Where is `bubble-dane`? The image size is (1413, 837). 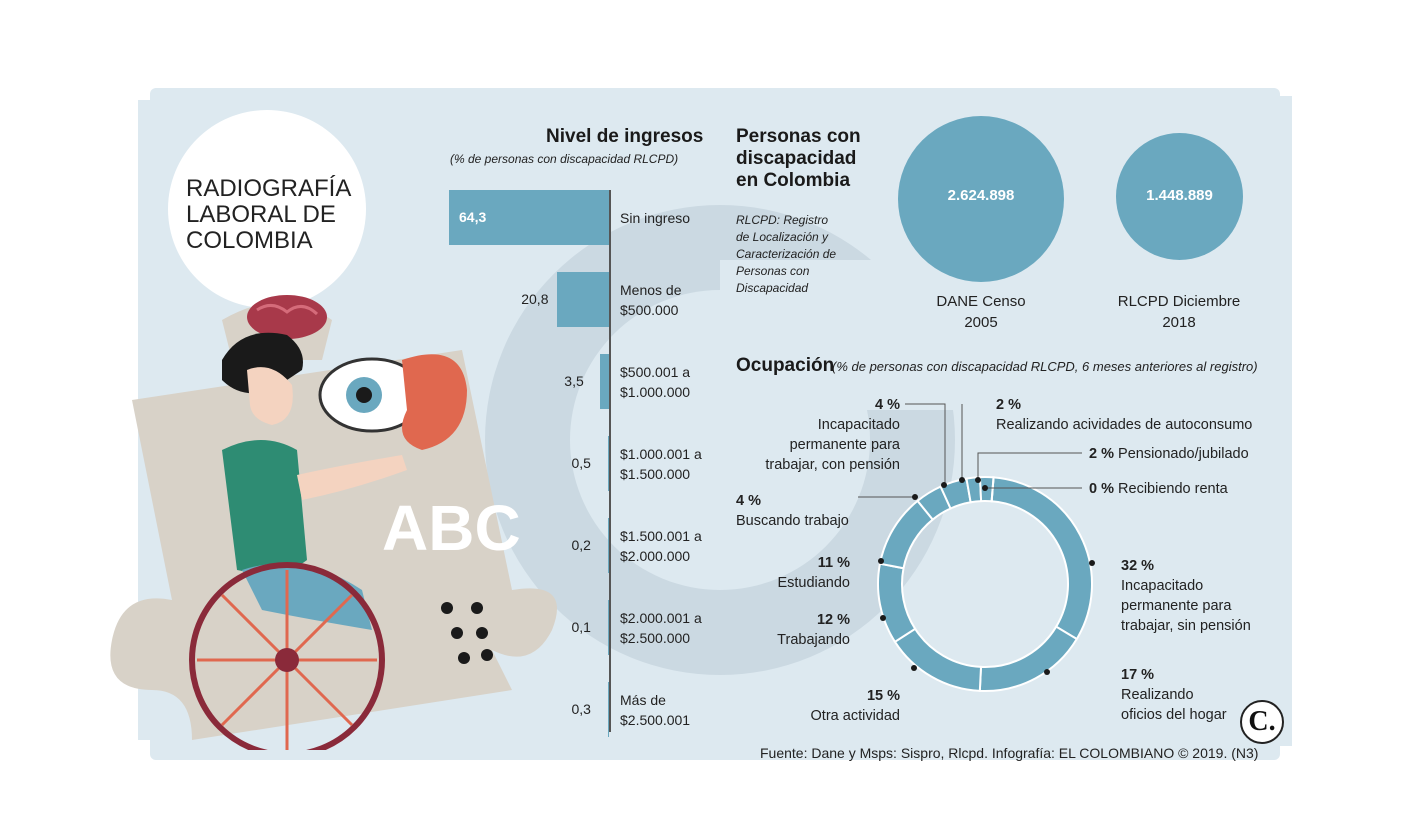 bubble-dane is located at coordinates (981, 199).